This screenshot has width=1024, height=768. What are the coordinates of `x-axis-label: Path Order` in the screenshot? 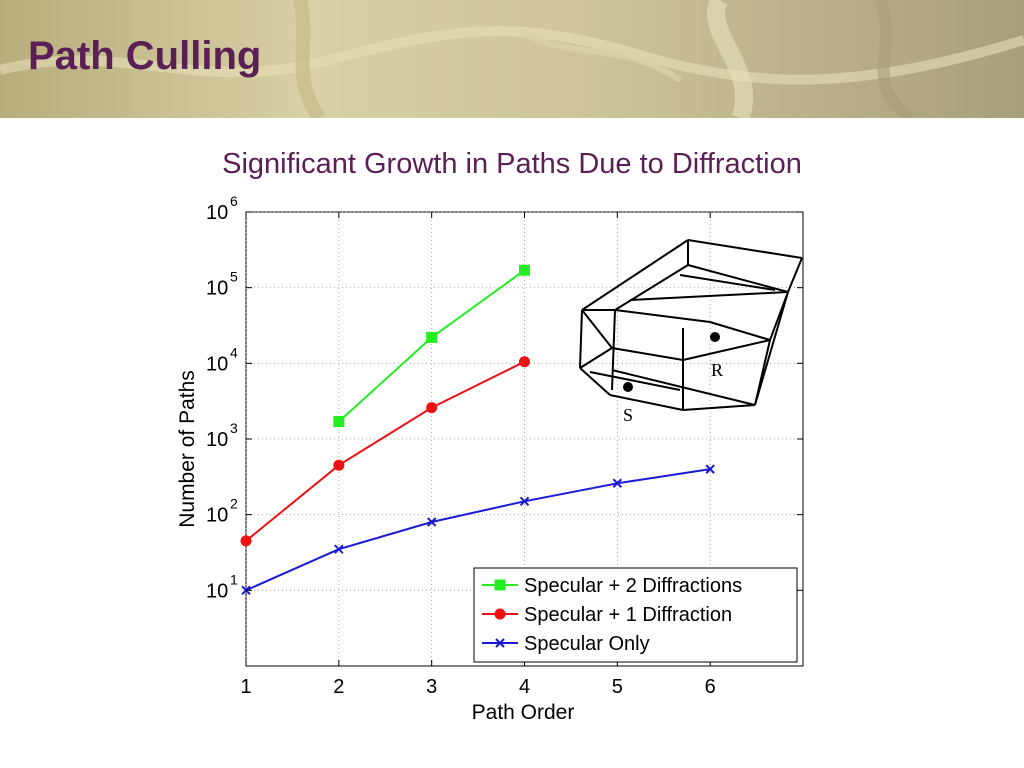 It's located at (523, 712).